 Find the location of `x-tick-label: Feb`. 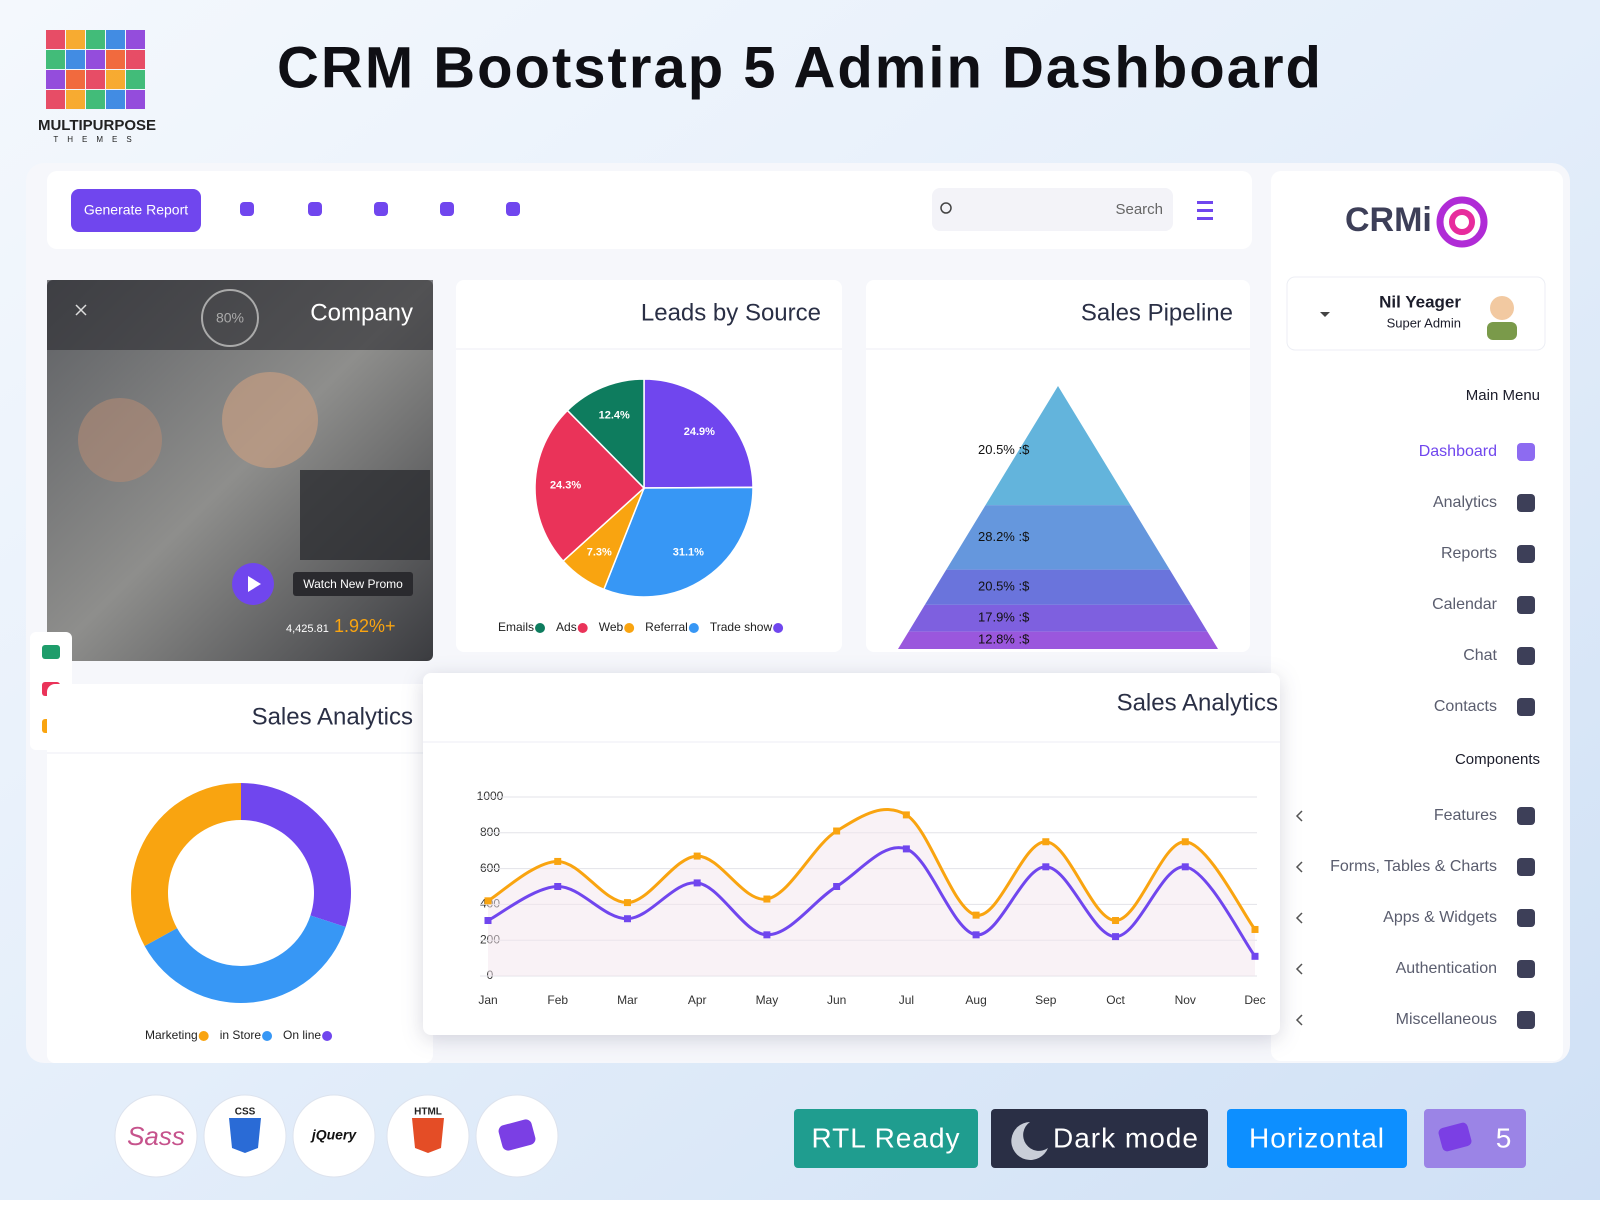

x-tick-label: Feb is located at coordinates (557, 1000).